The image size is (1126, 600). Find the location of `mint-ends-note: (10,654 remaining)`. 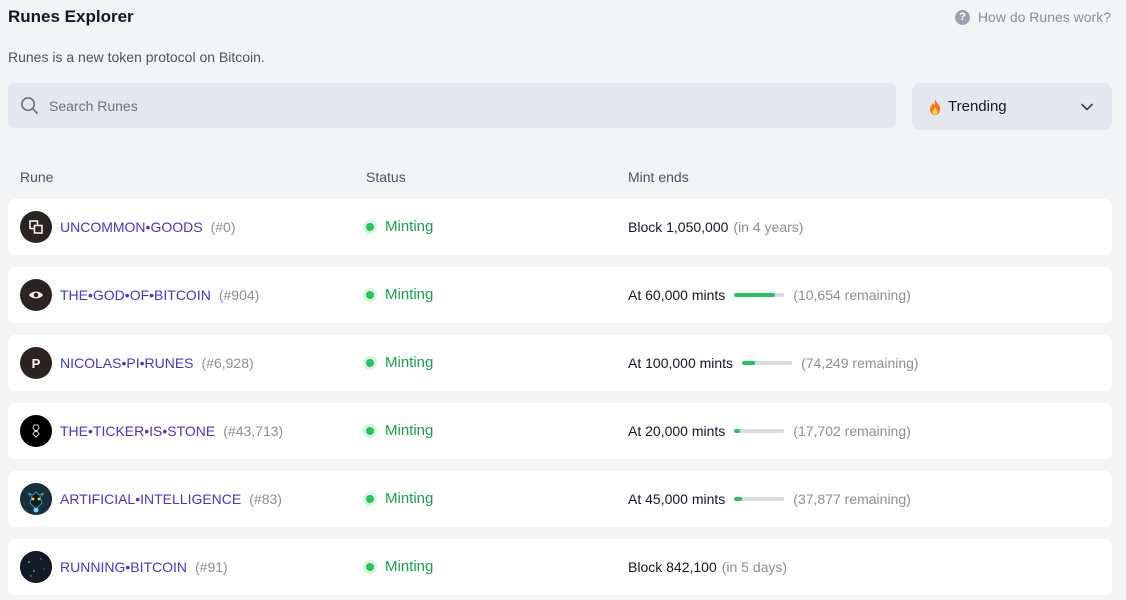

mint-ends-note: (10,654 remaining) is located at coordinates (852, 295).